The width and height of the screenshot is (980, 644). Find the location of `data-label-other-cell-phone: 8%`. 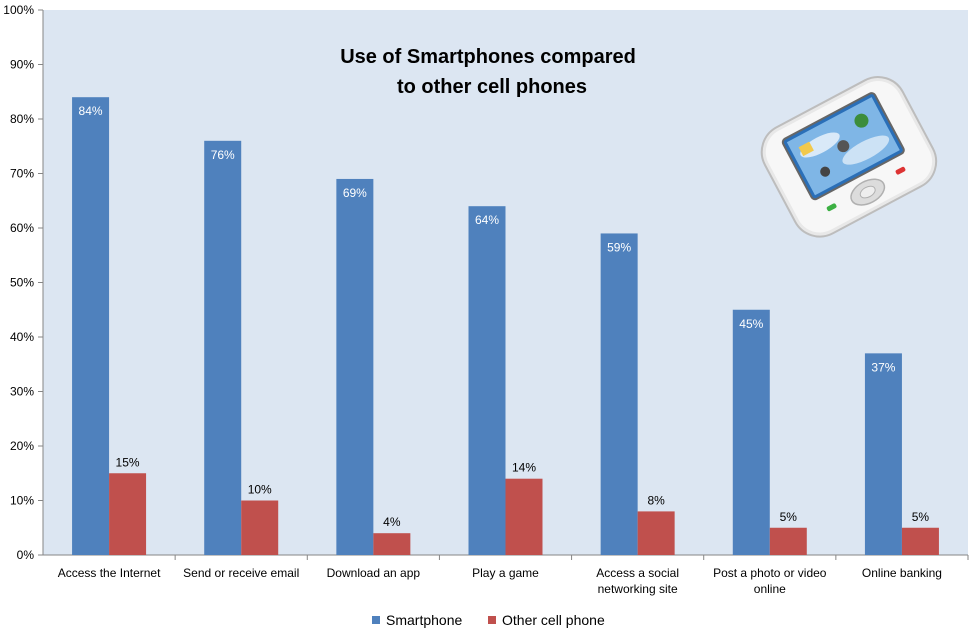

data-label-other-cell-phone: 8% is located at coordinates (656, 500).